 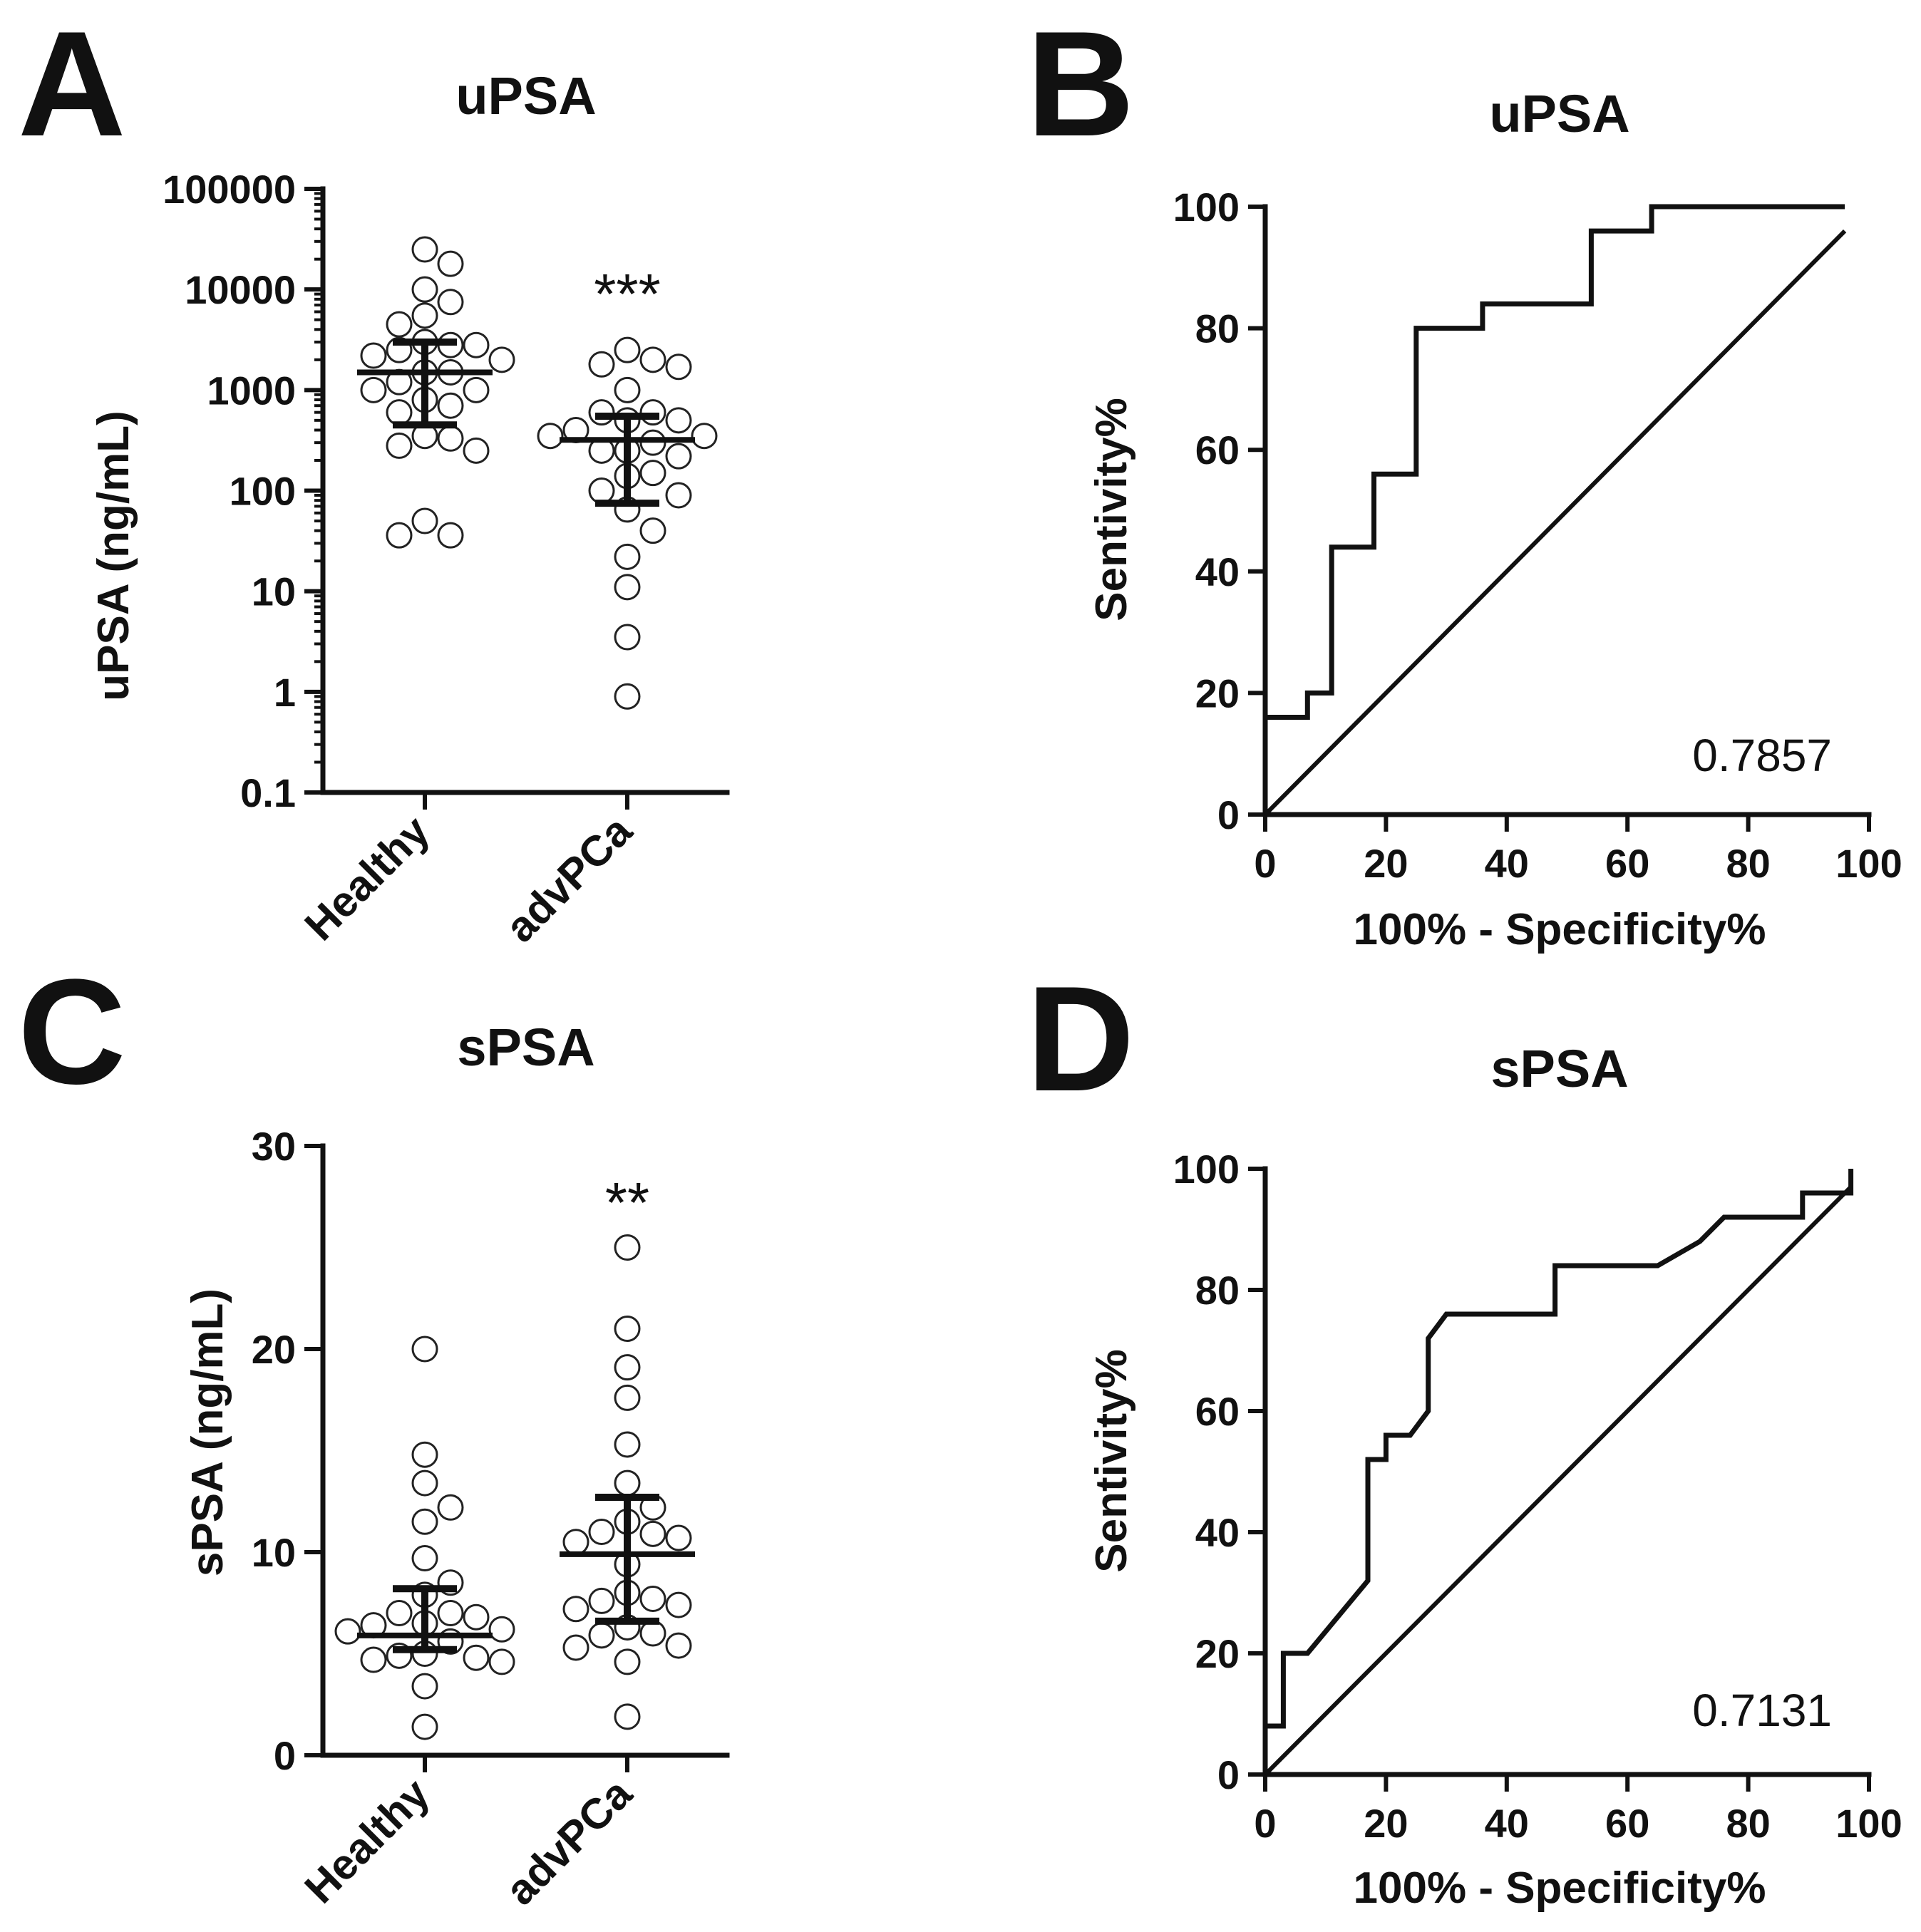 I want to click on panel-c-y-tick-label: 10, so click(x=274, y=1552).